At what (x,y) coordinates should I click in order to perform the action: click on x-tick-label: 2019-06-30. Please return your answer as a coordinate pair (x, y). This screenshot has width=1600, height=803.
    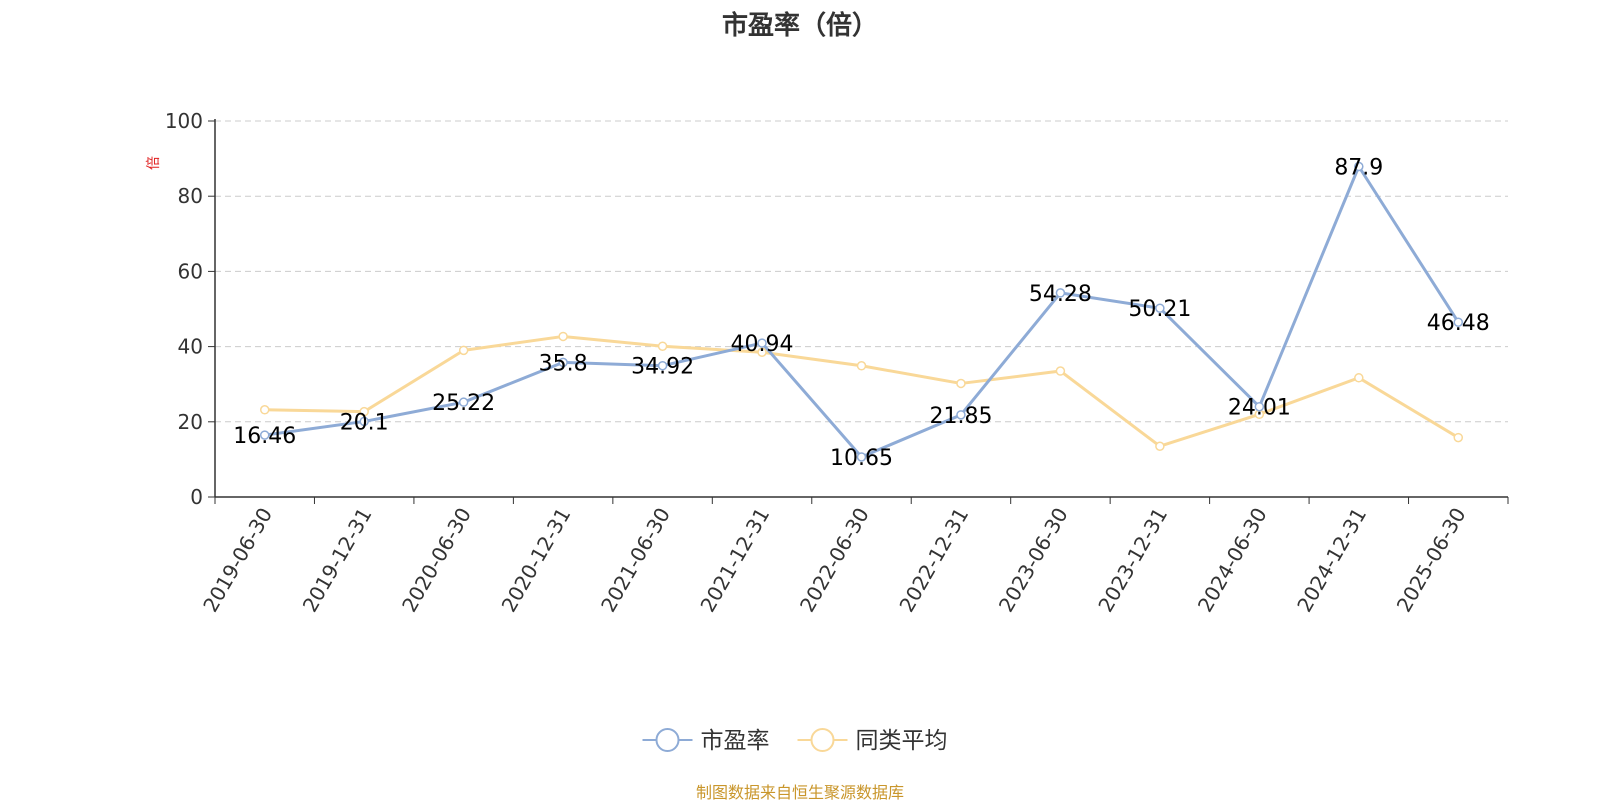
    Looking at the image, I should click on (237, 560).